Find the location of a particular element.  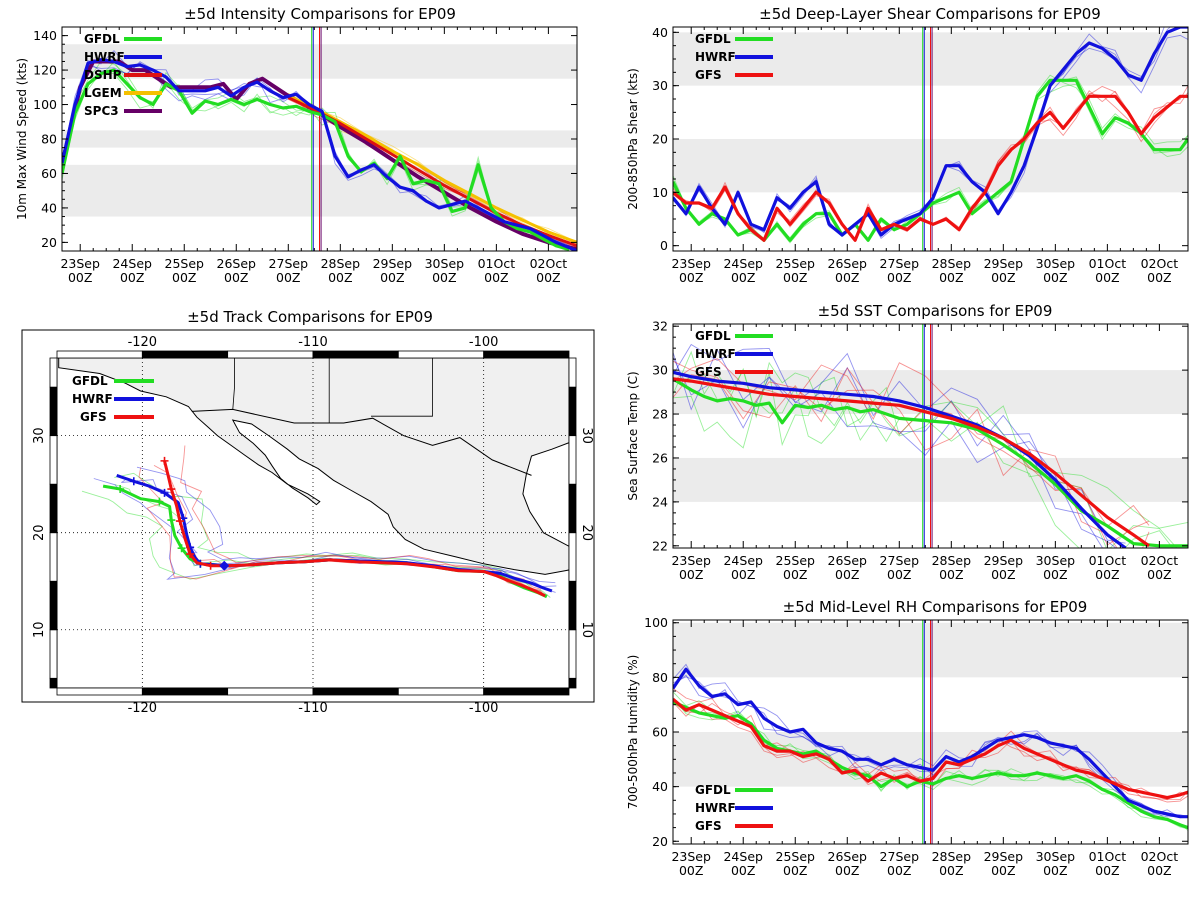

rh-ytick-label: 60 is located at coordinates (660, 732).